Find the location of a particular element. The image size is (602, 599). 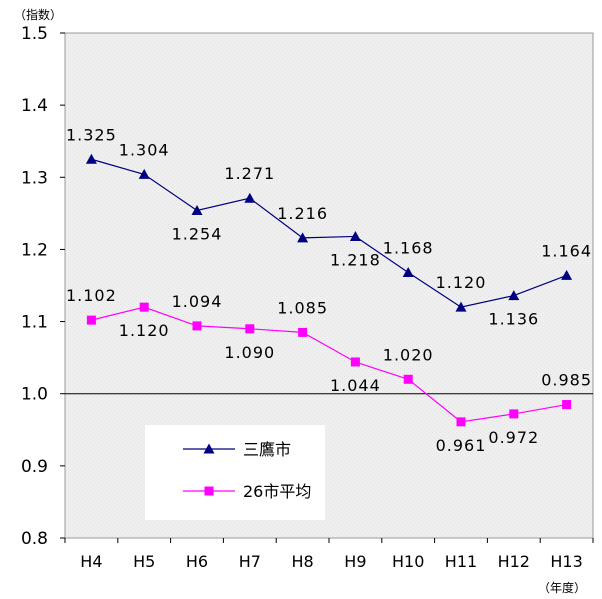

data-label: 1.090 is located at coordinates (249, 352).